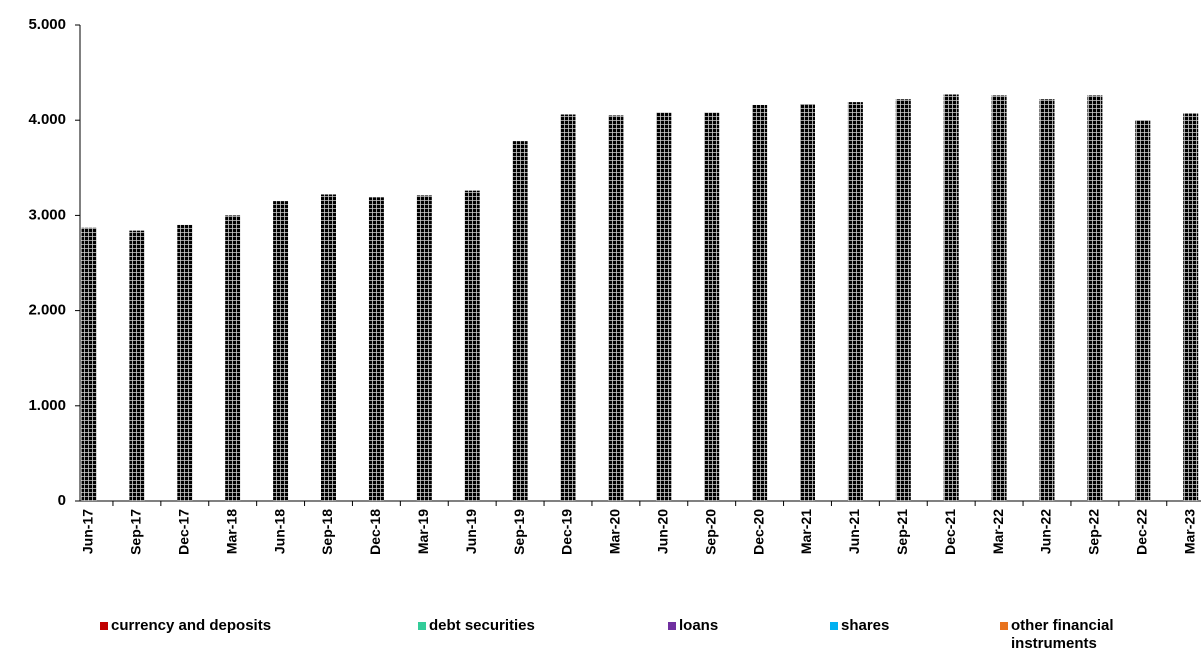  Describe the element at coordinates (47, 119) in the screenshot. I see `y-tick-label: 4.000` at that location.